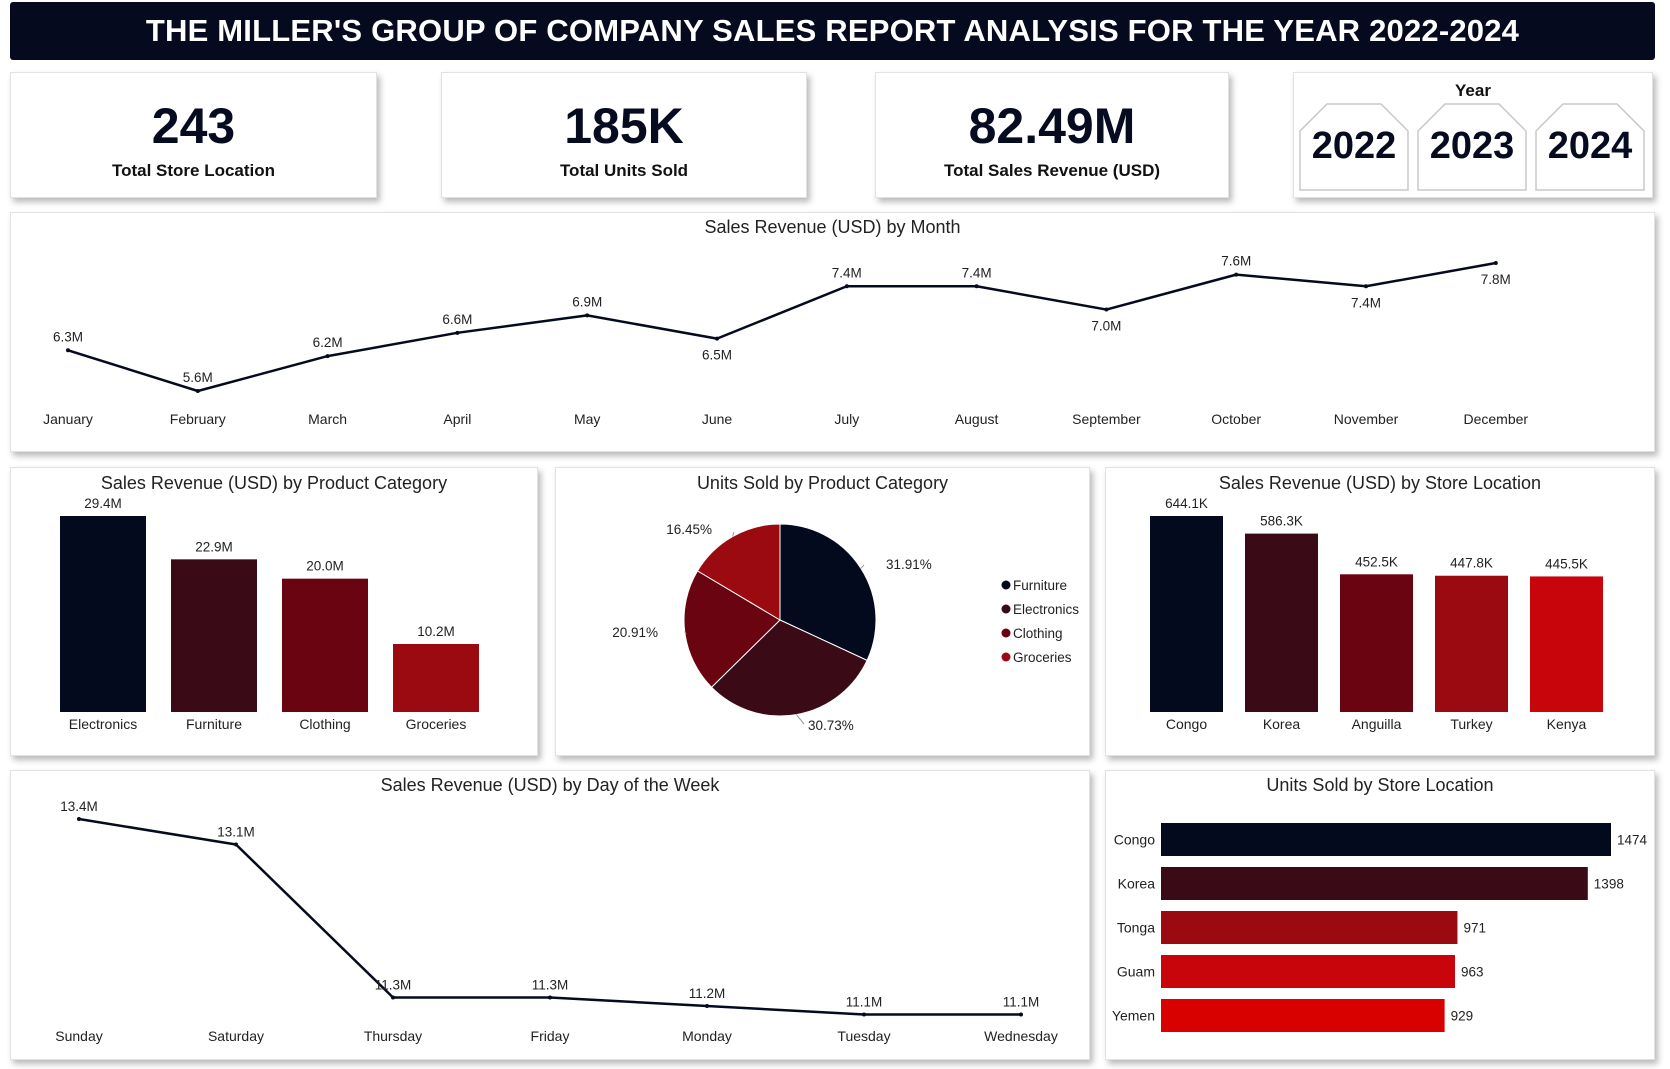 Image resolution: width=1670 pixels, height=1069 pixels. I want to click on x-tick-label: Thursday, so click(393, 1036).